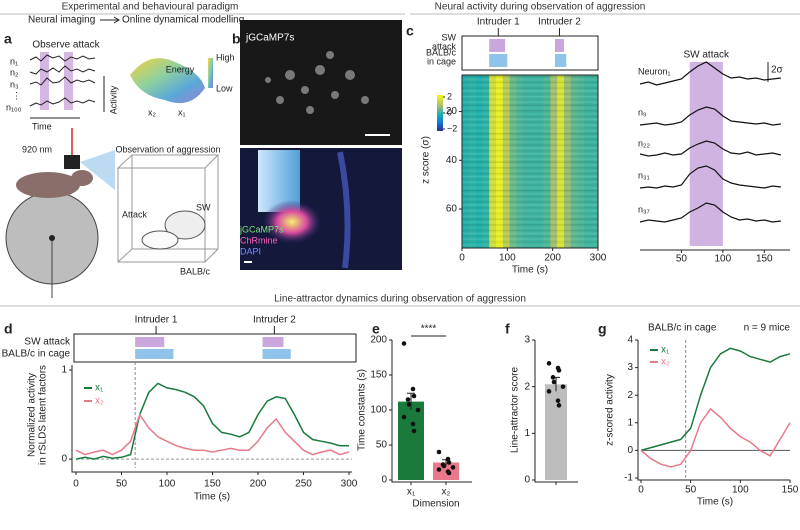  Describe the element at coordinates (32, 415) in the screenshot. I see `y-axis-label: Normalized activity` at that location.